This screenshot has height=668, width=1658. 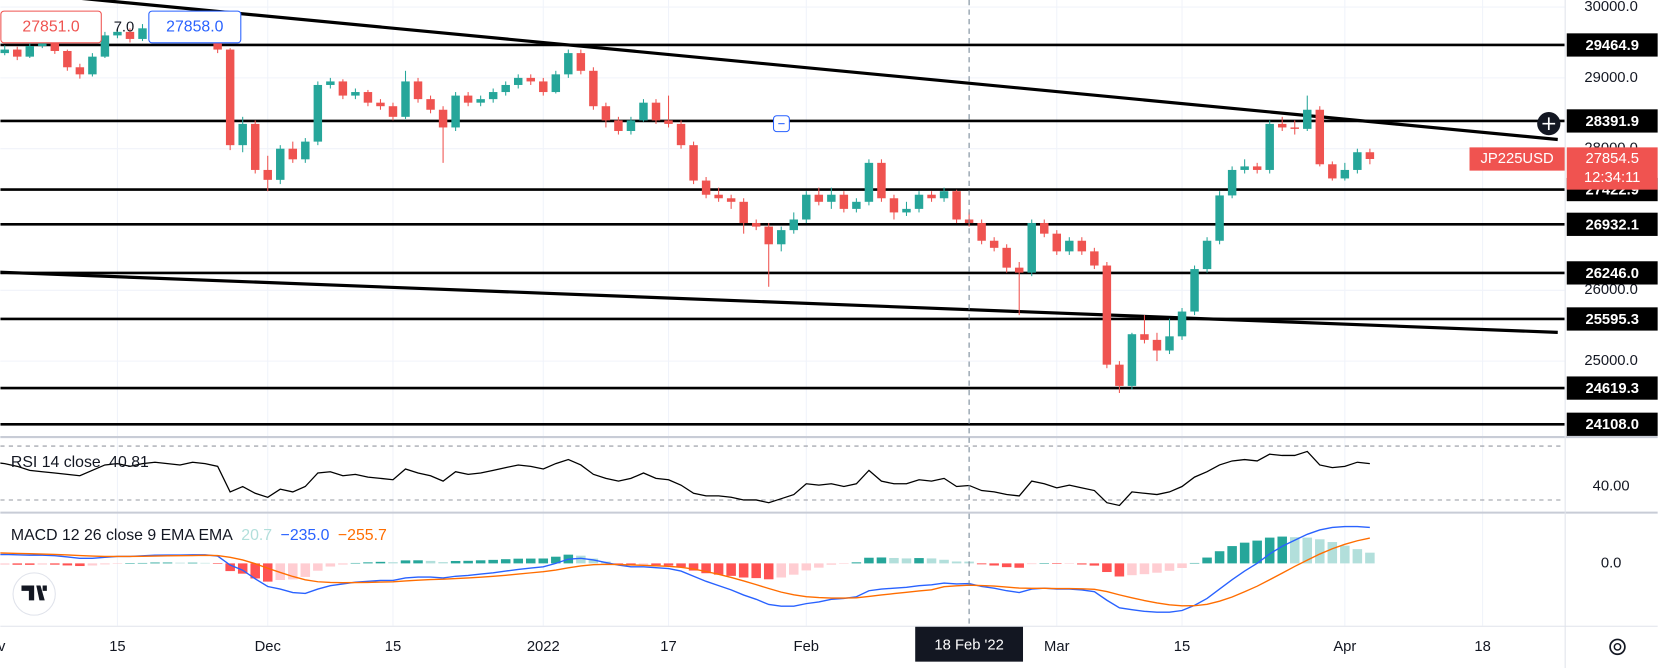 I want to click on rsi-line, so click(x=685, y=478).